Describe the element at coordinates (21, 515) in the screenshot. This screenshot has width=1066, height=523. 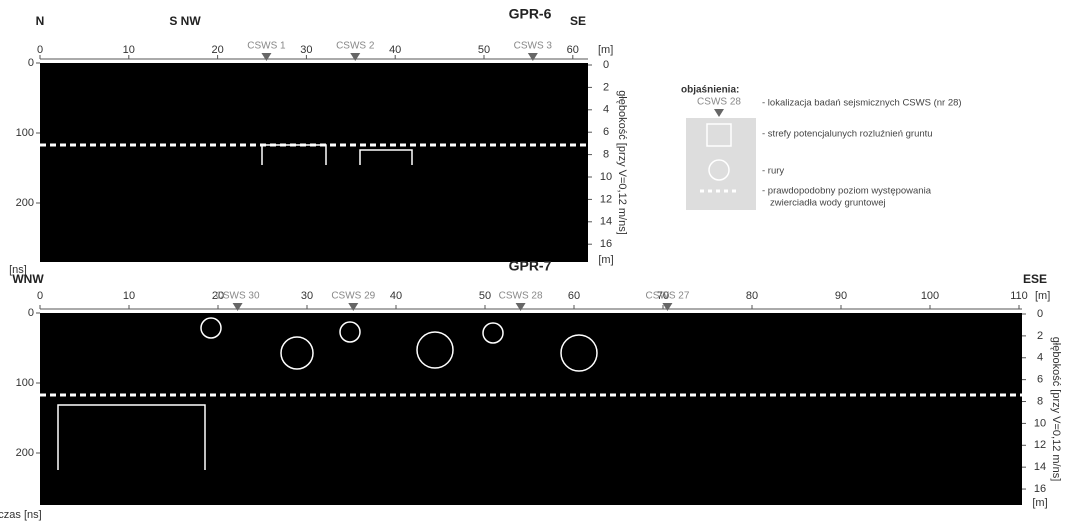
I see `time-unit: czas [ns]` at that location.